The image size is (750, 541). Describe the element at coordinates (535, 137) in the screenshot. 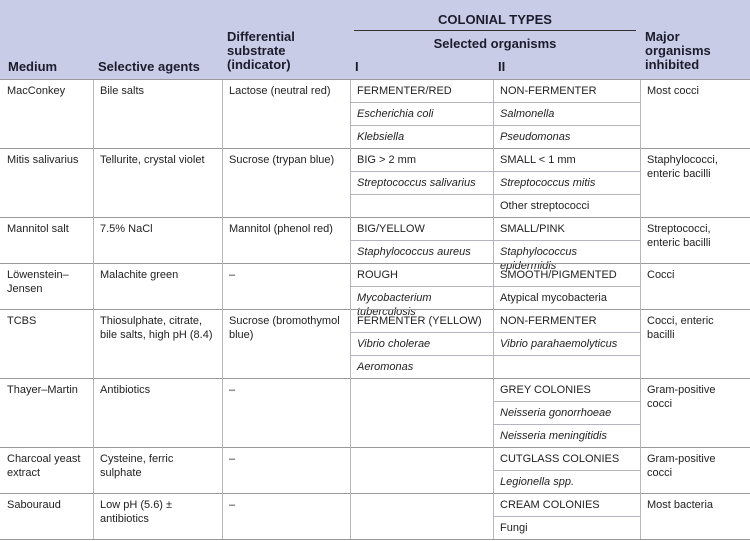

I see `organism-cell: Pseudomonas` at that location.